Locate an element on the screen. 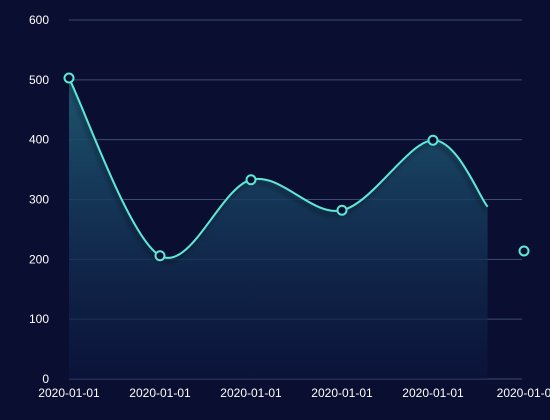 Image resolution: width=550 pixels, height=420 pixels. y-axis-tick-labels: 0 100 200 300 400 500 600 is located at coordinates (39, 199).